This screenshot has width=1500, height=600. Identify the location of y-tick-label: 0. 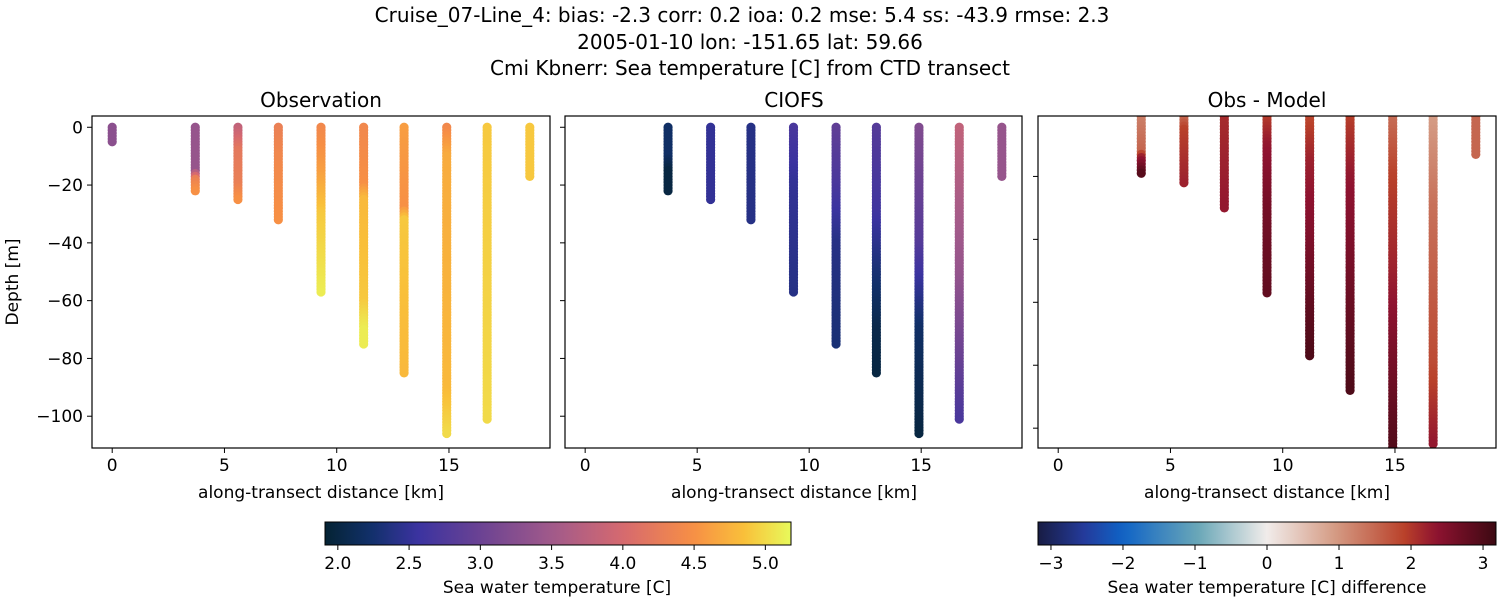
(77, 128).